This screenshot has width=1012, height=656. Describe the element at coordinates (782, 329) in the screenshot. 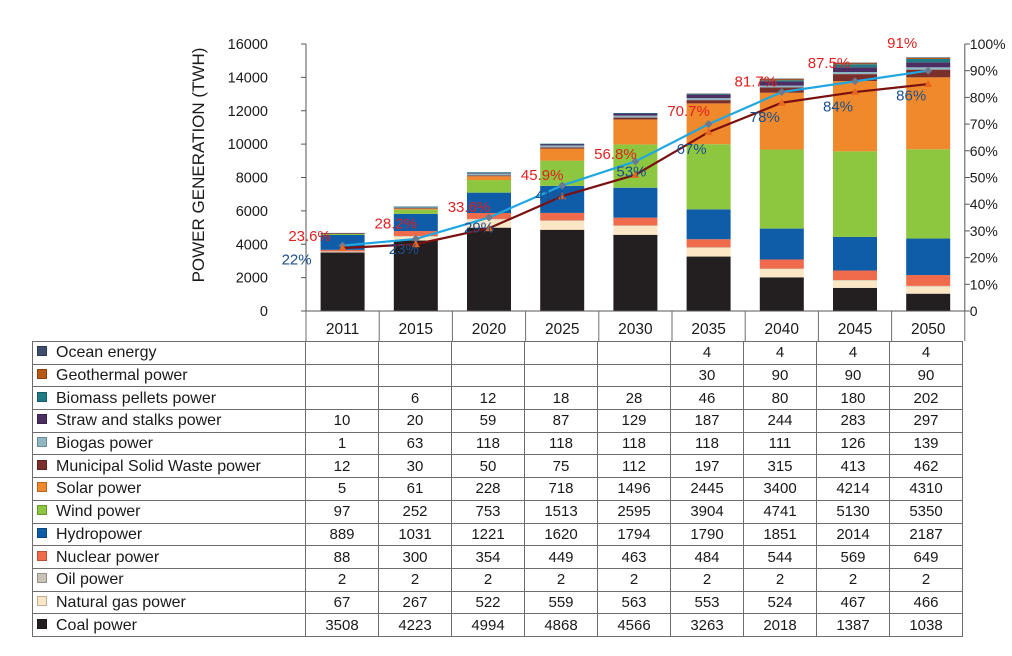

I see `x-tick-label: 2040` at that location.